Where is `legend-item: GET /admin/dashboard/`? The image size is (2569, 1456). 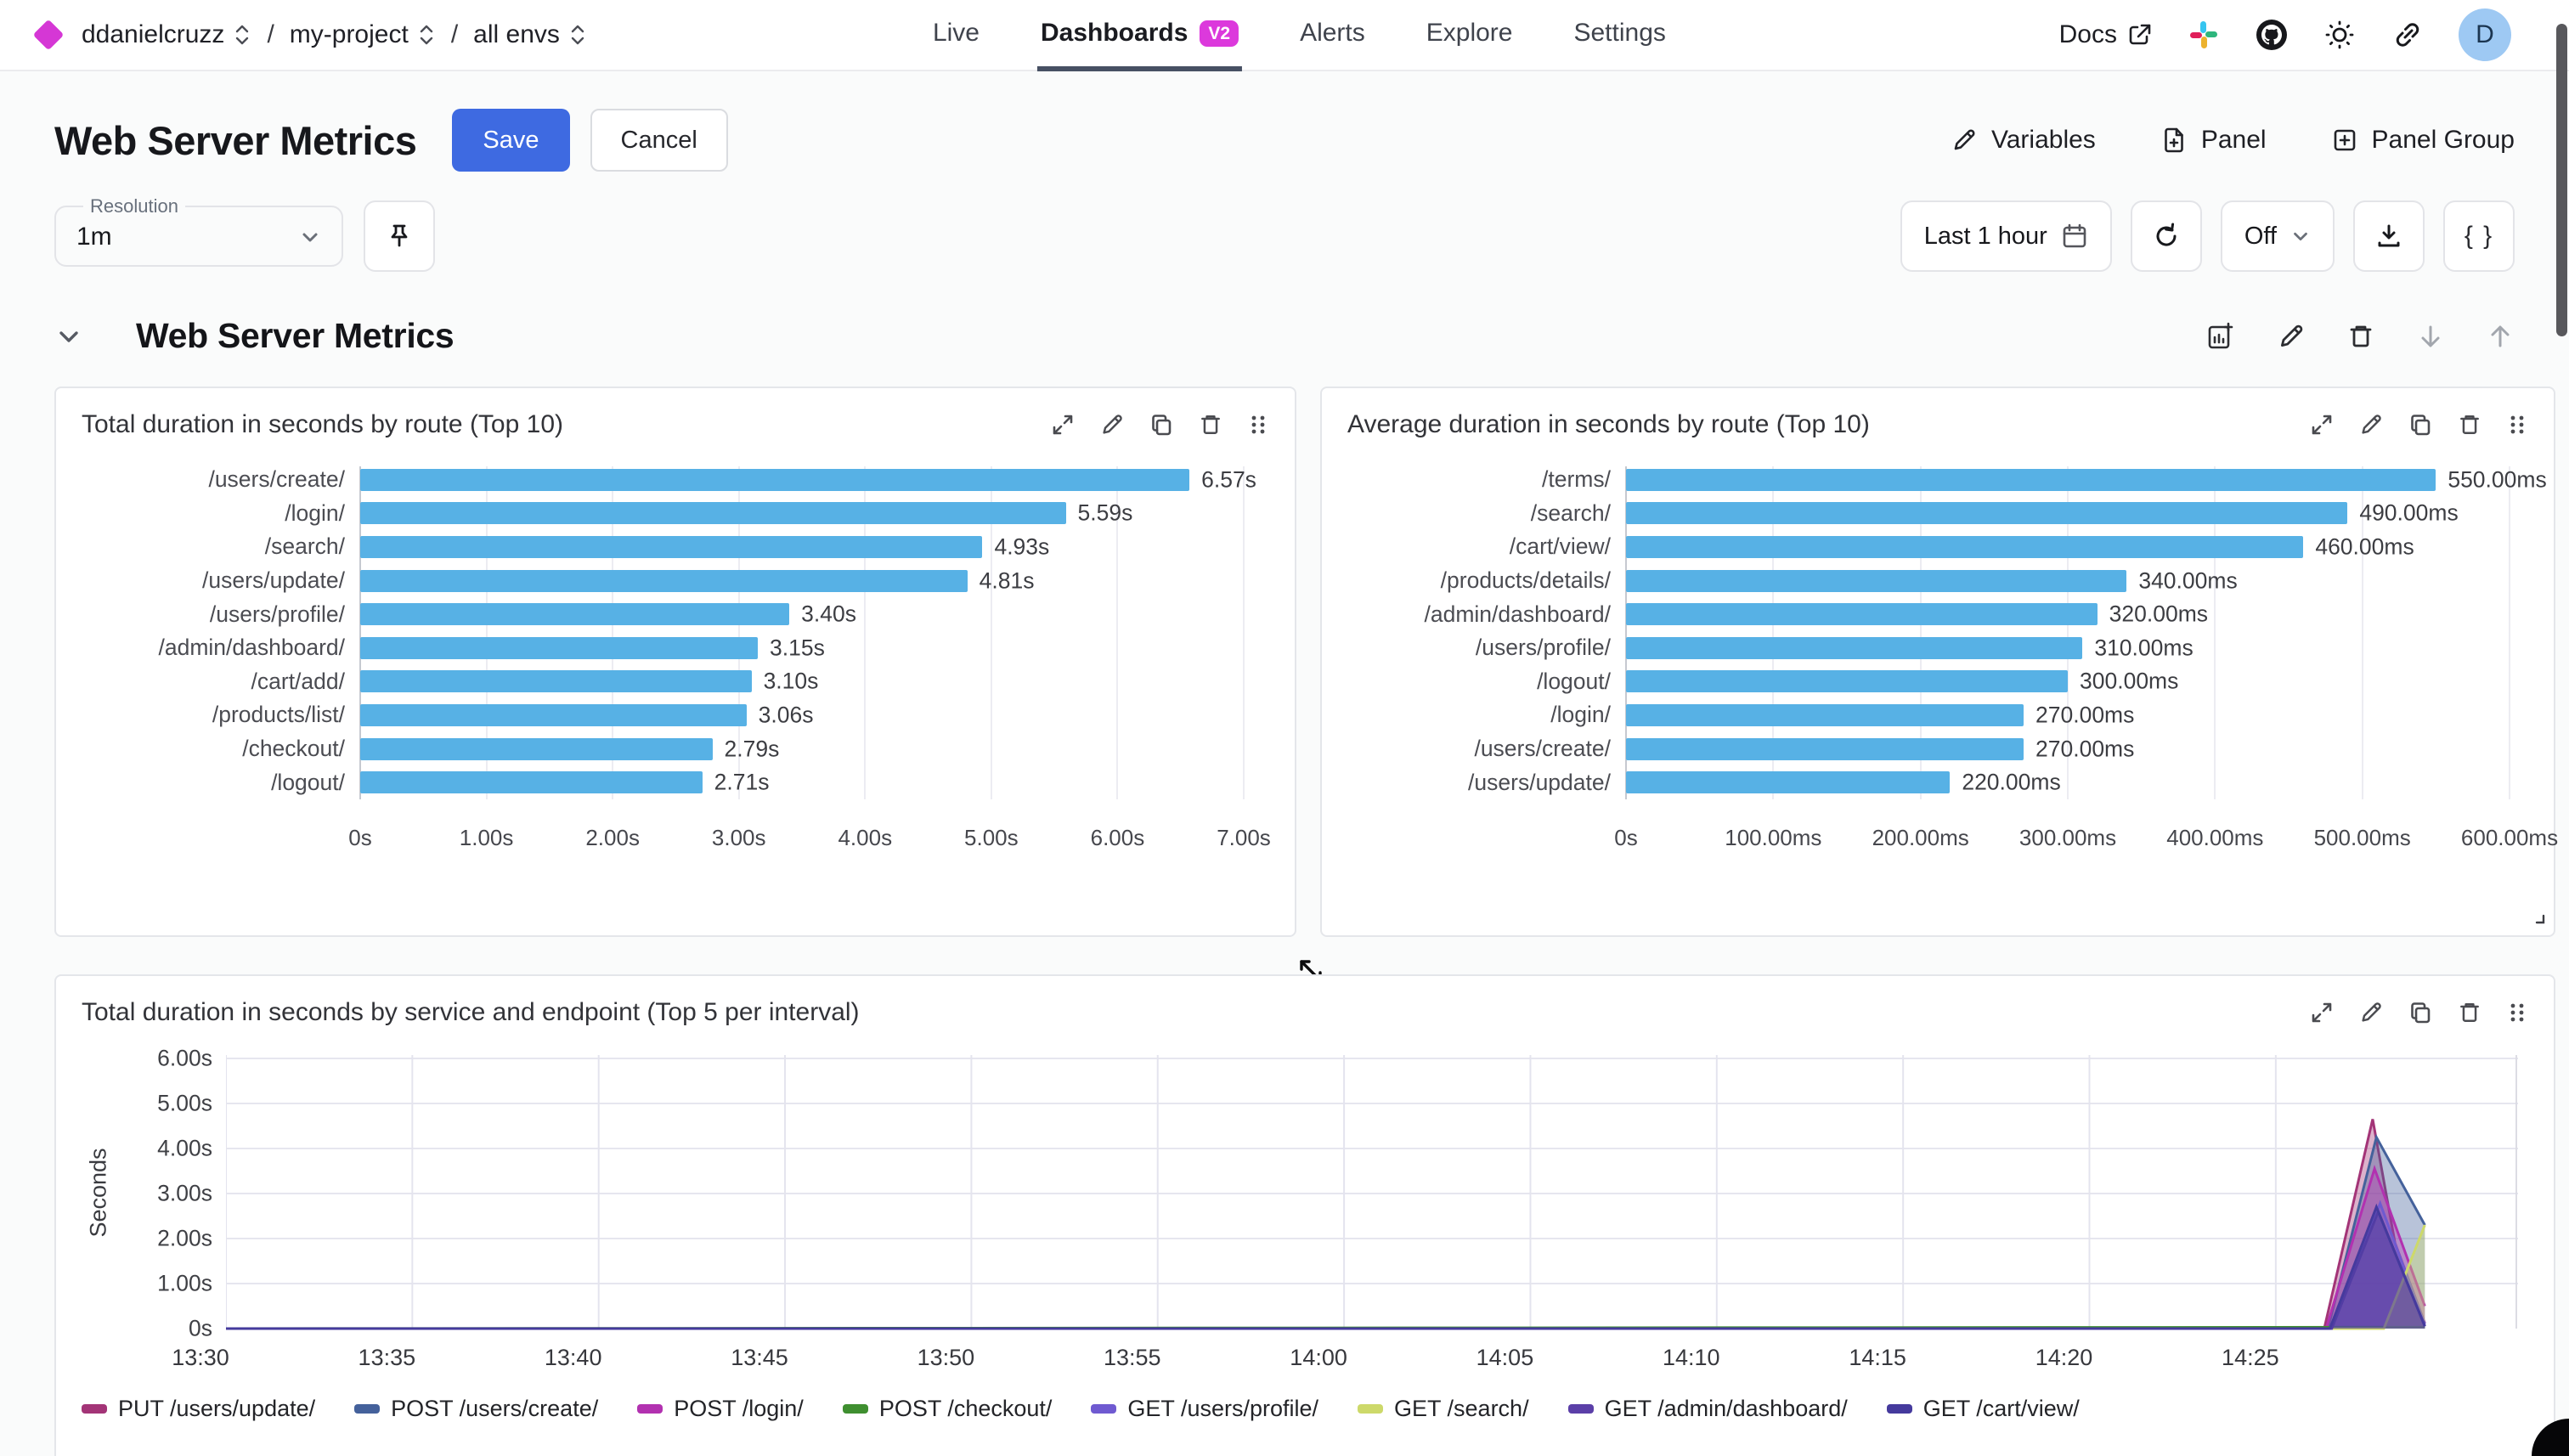
legend-item: GET /admin/dashboard/ is located at coordinates (1708, 1409).